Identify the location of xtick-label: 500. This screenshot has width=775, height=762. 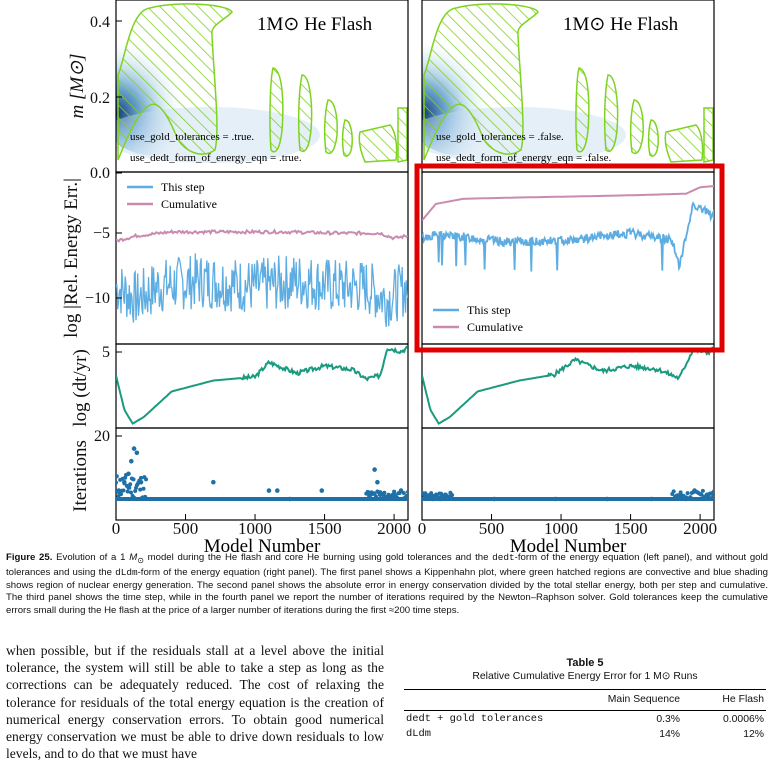
(492, 528).